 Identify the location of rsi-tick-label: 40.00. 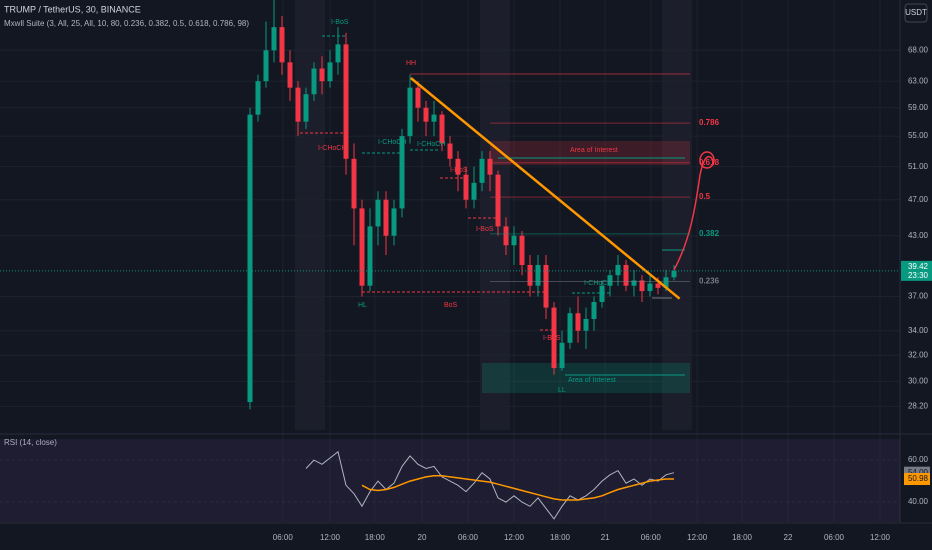
(918, 501).